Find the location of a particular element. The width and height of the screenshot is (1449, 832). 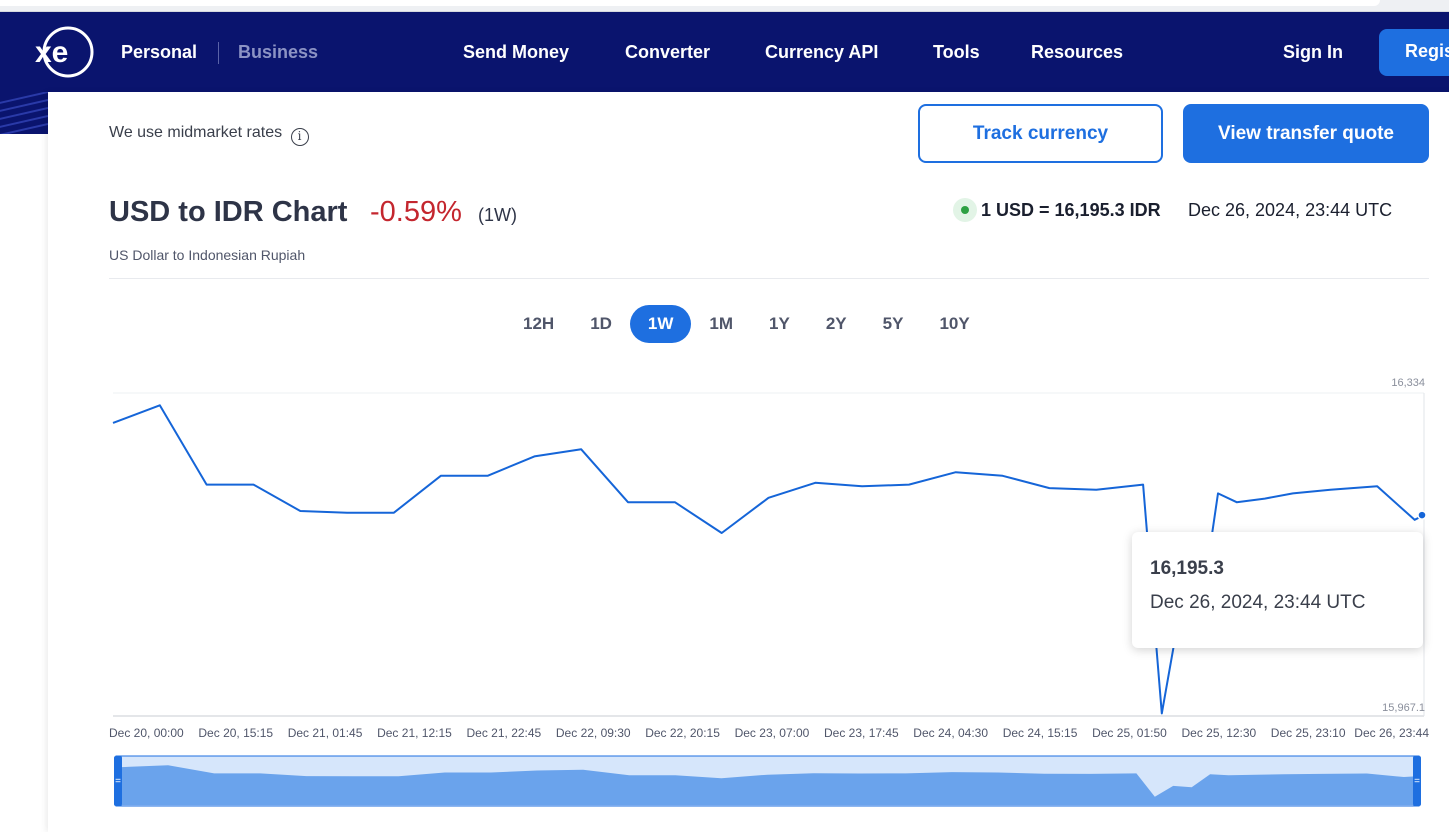

y-tick-min: 15,967.1 is located at coordinates (1403, 708).